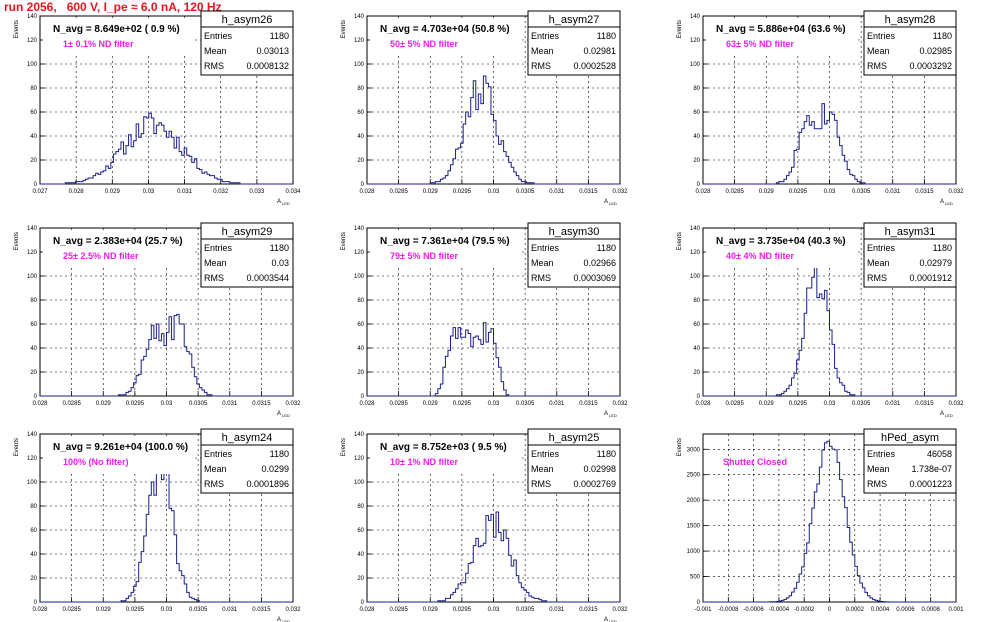  I want to click on x-tick-label: 0.0004, so click(880, 610).